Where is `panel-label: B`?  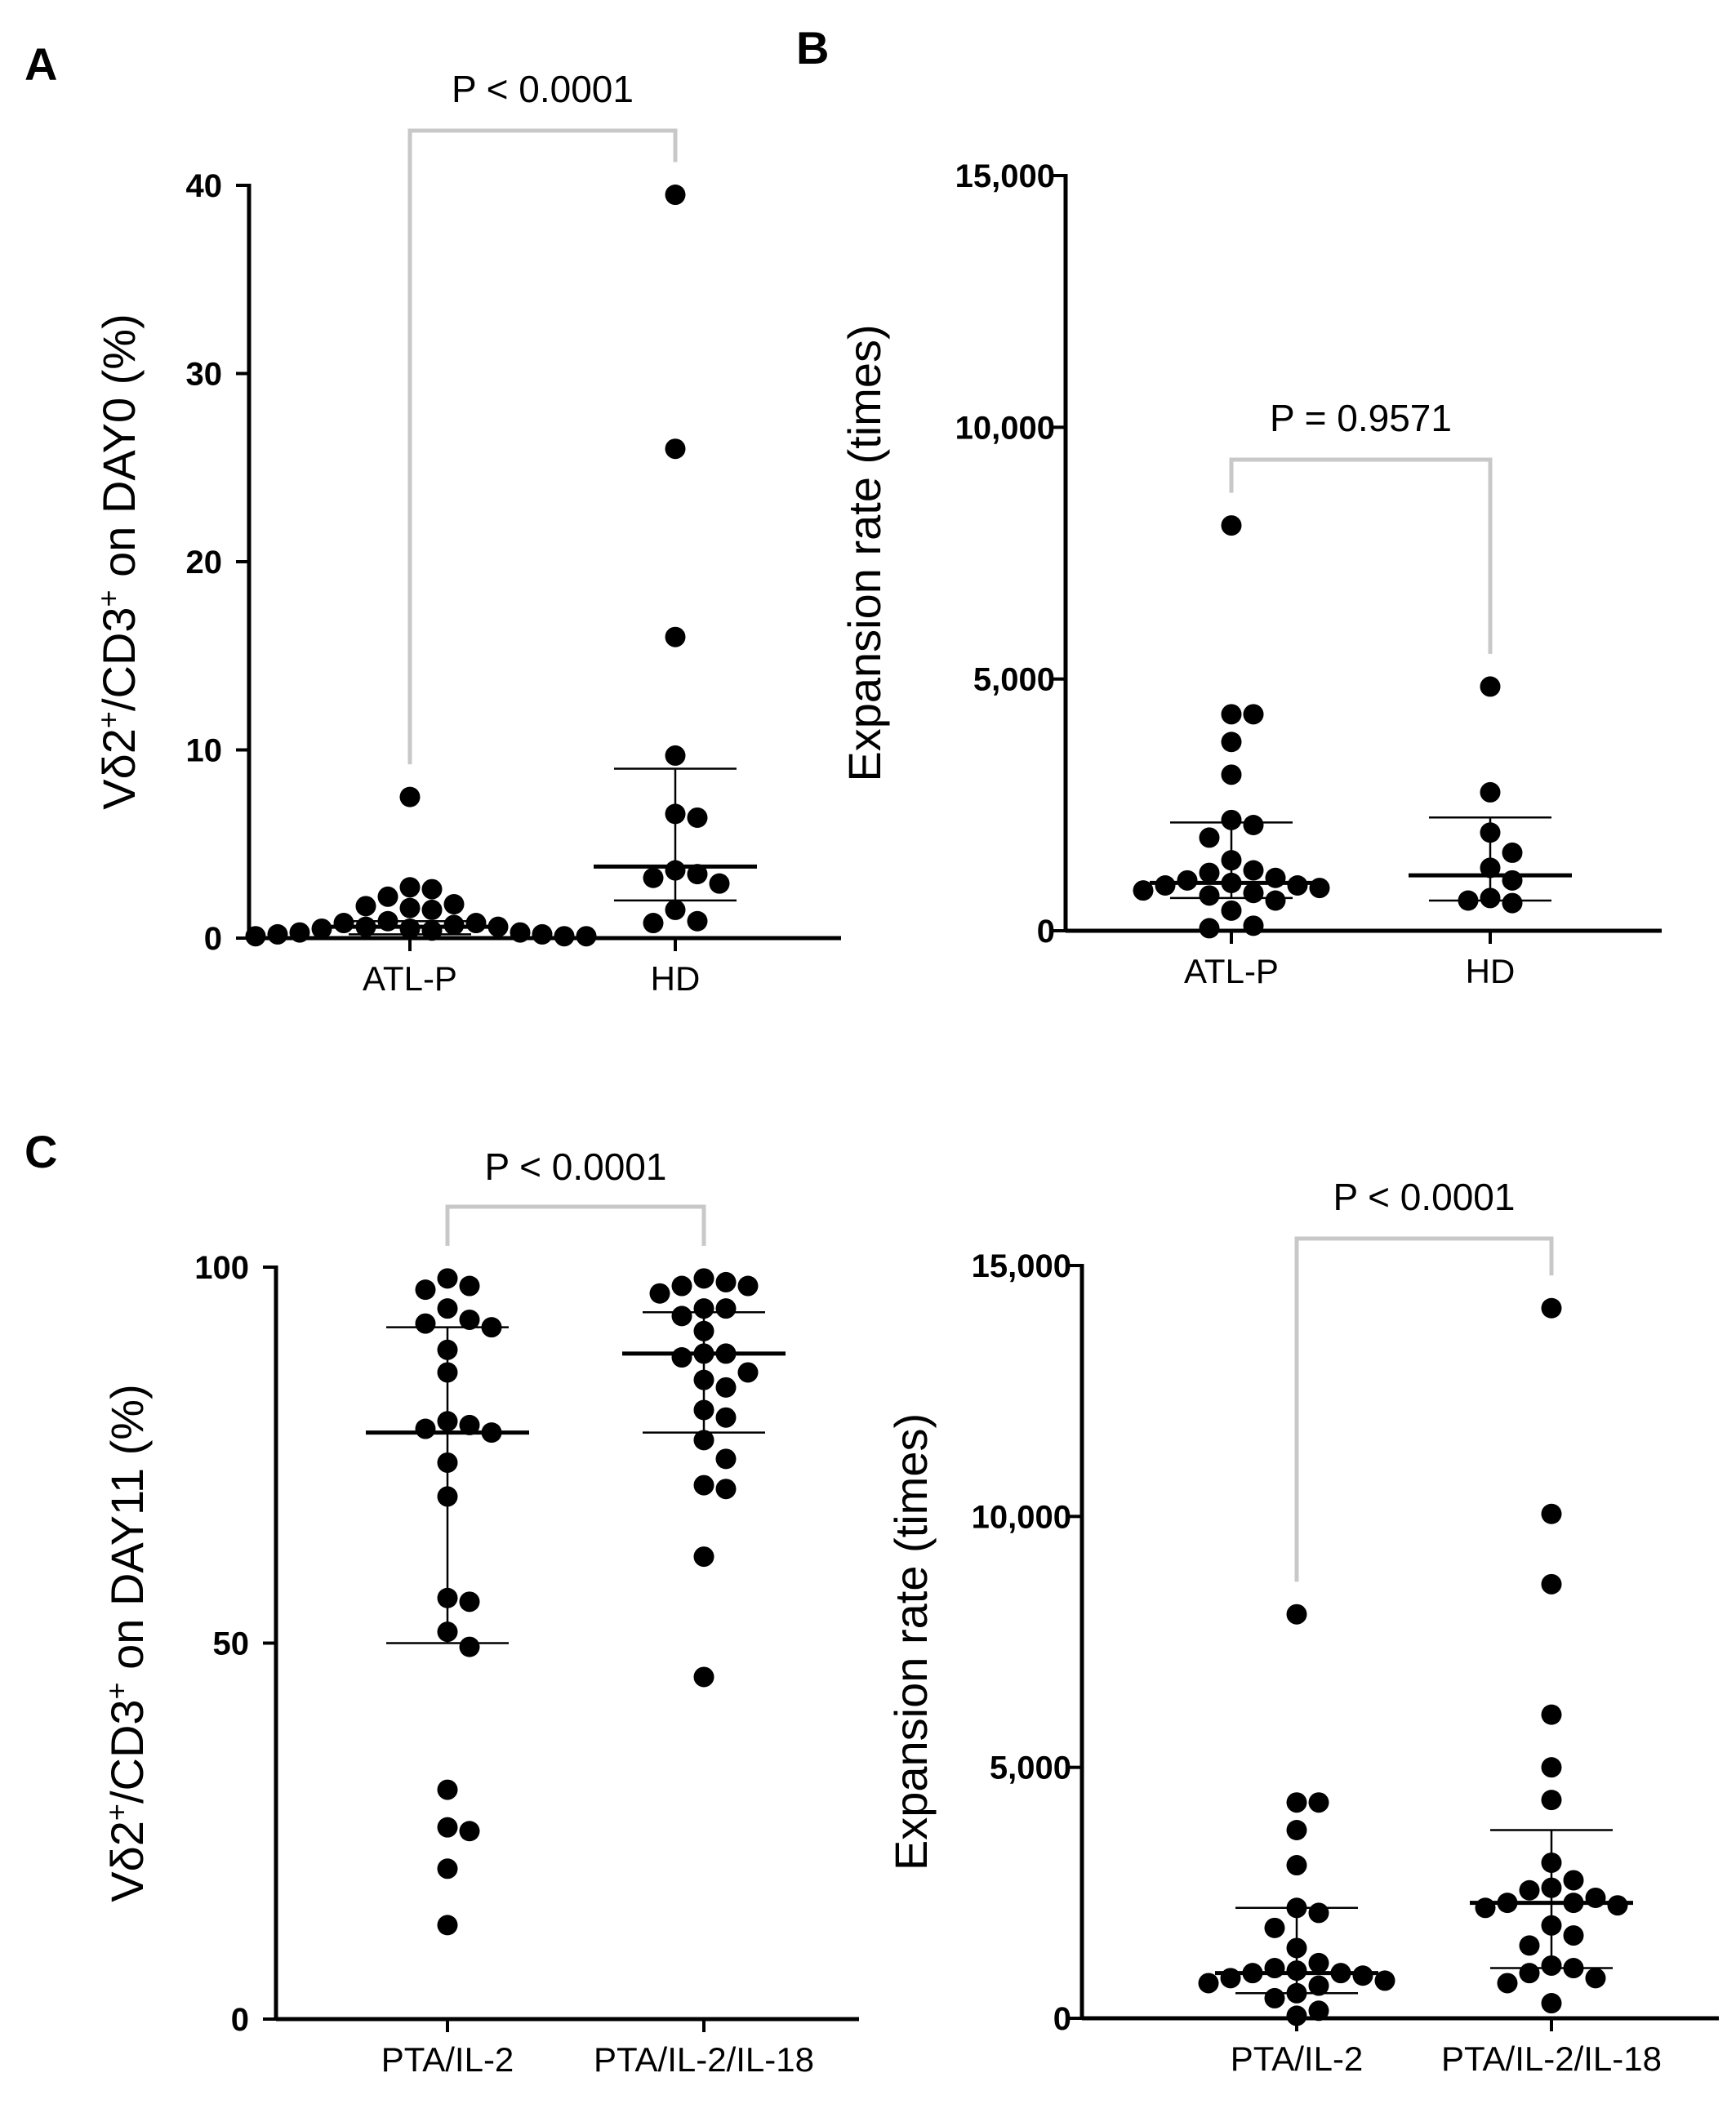
panel-label: B is located at coordinates (813, 48).